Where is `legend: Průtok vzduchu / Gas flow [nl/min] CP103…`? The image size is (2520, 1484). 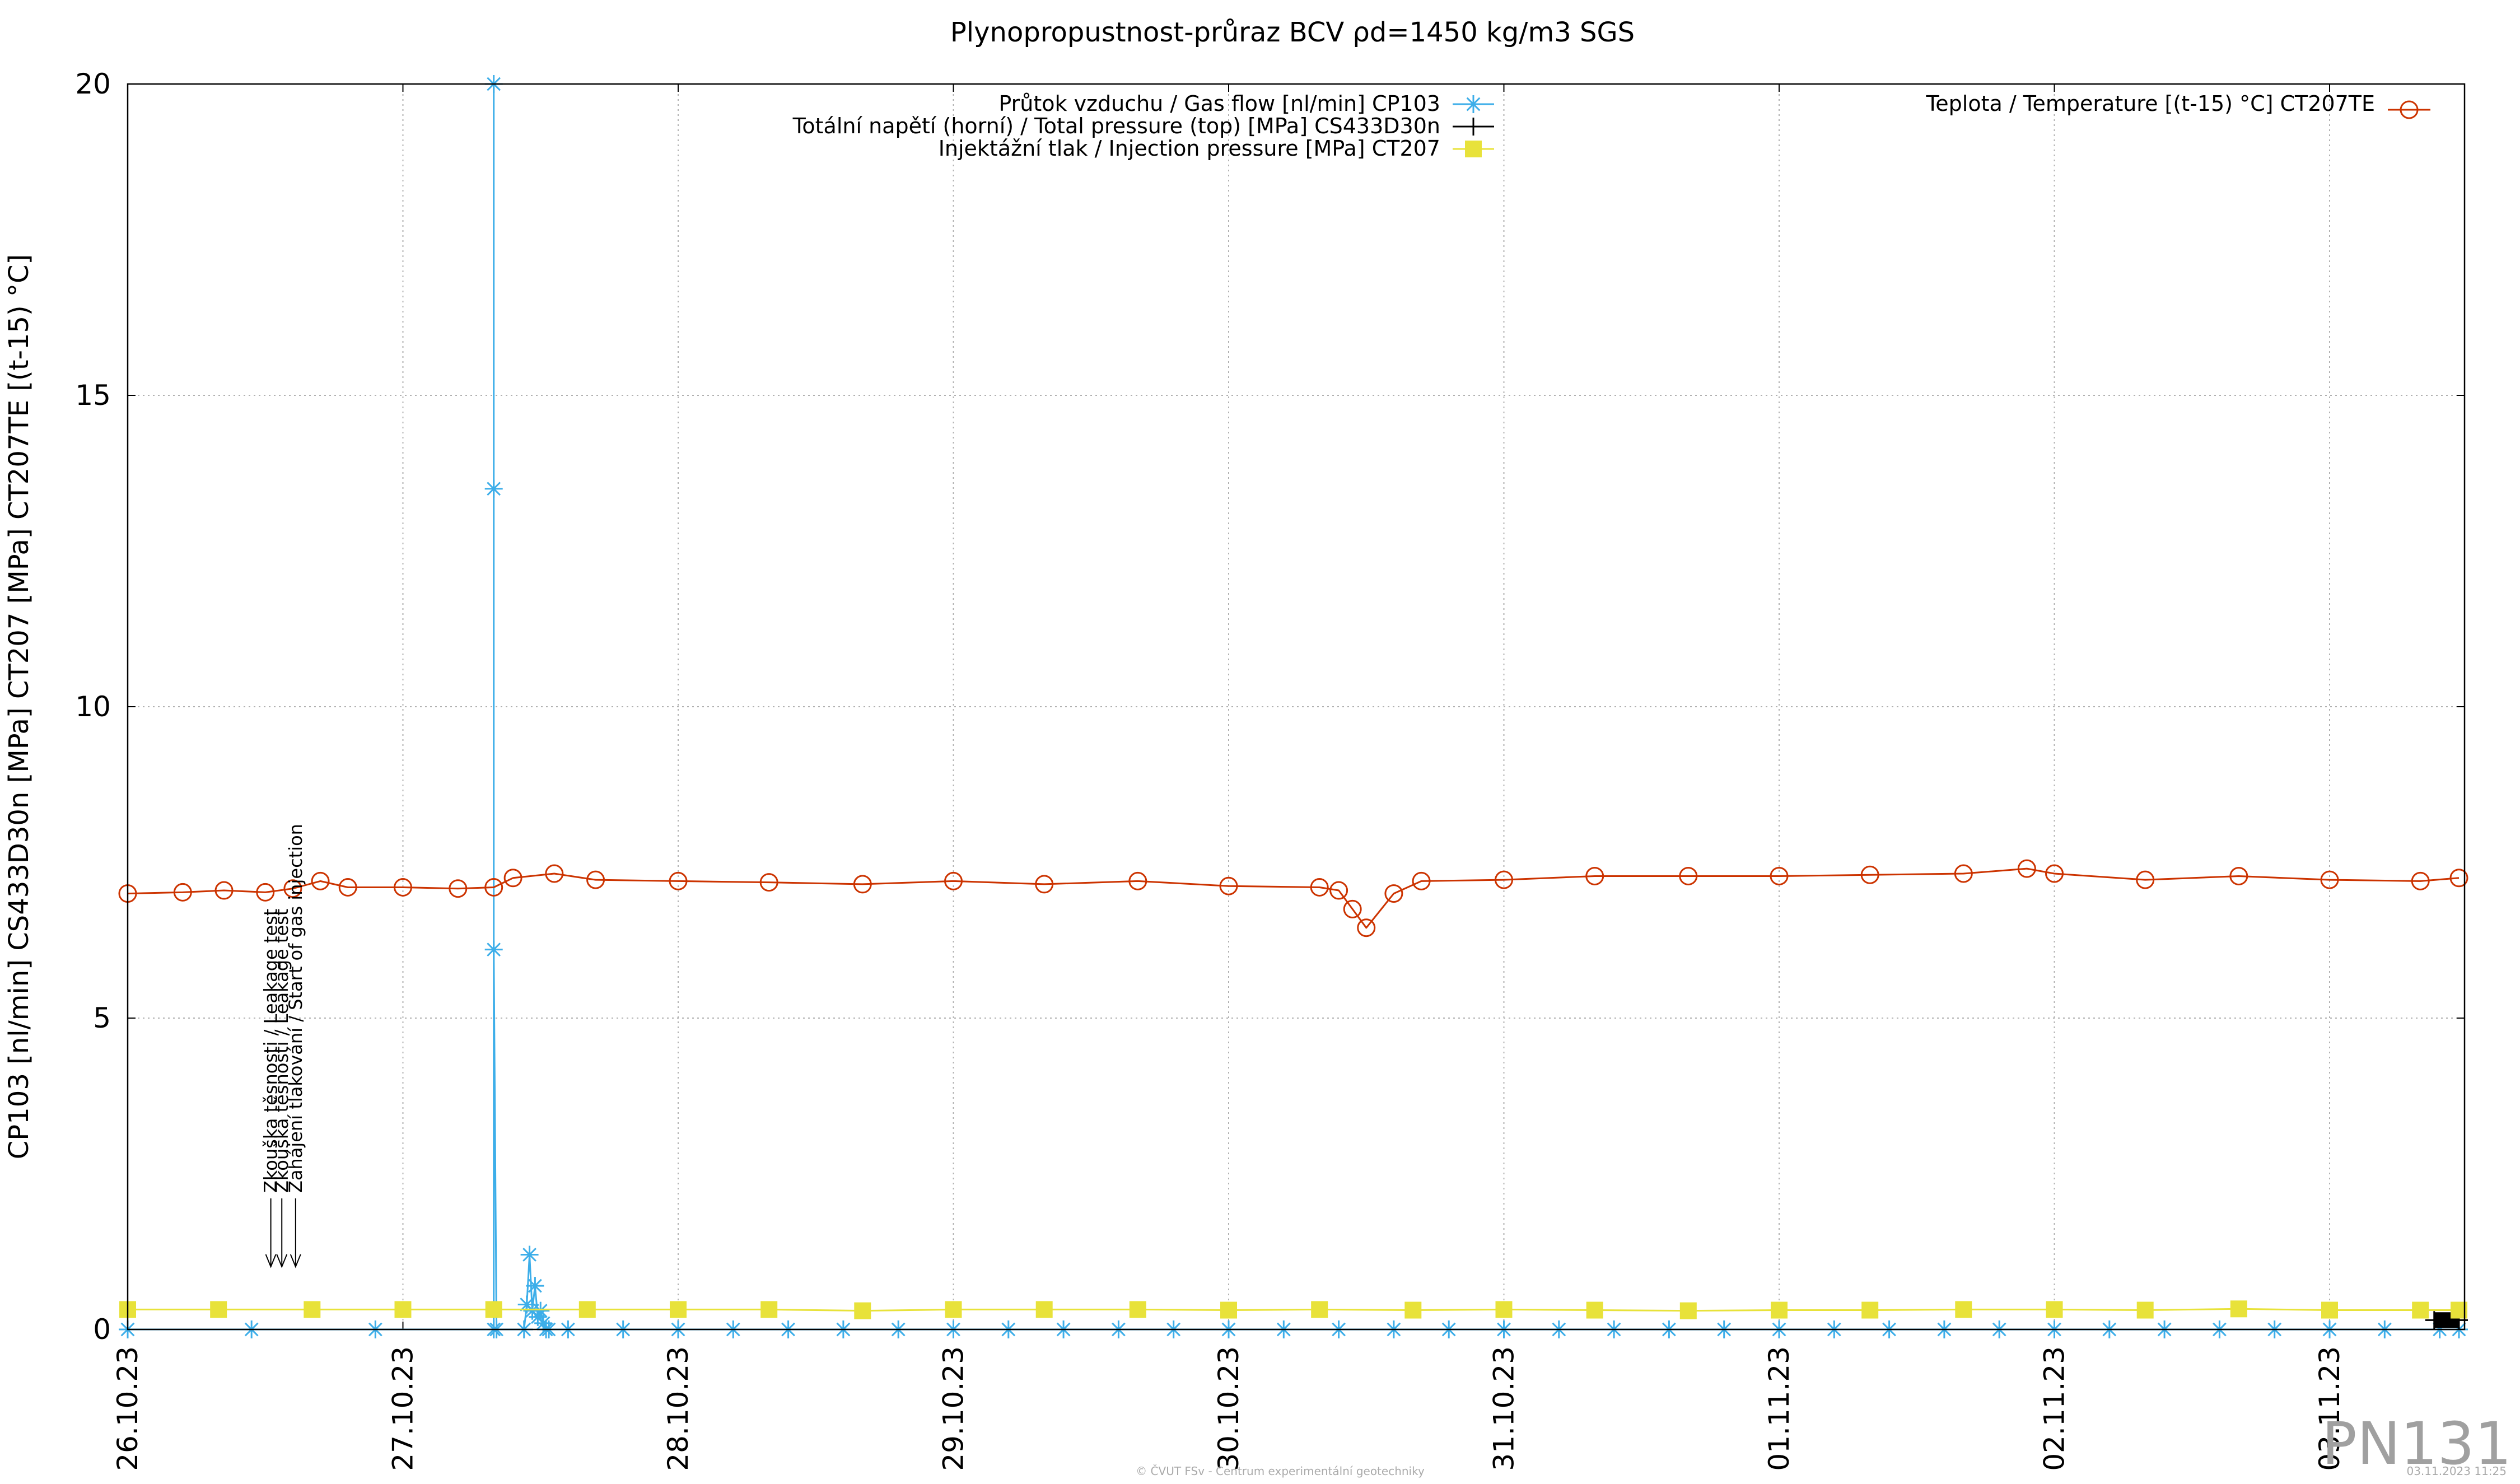
legend: Průtok vzduchu / Gas flow [nl/min] CP103… is located at coordinates (1611, 126).